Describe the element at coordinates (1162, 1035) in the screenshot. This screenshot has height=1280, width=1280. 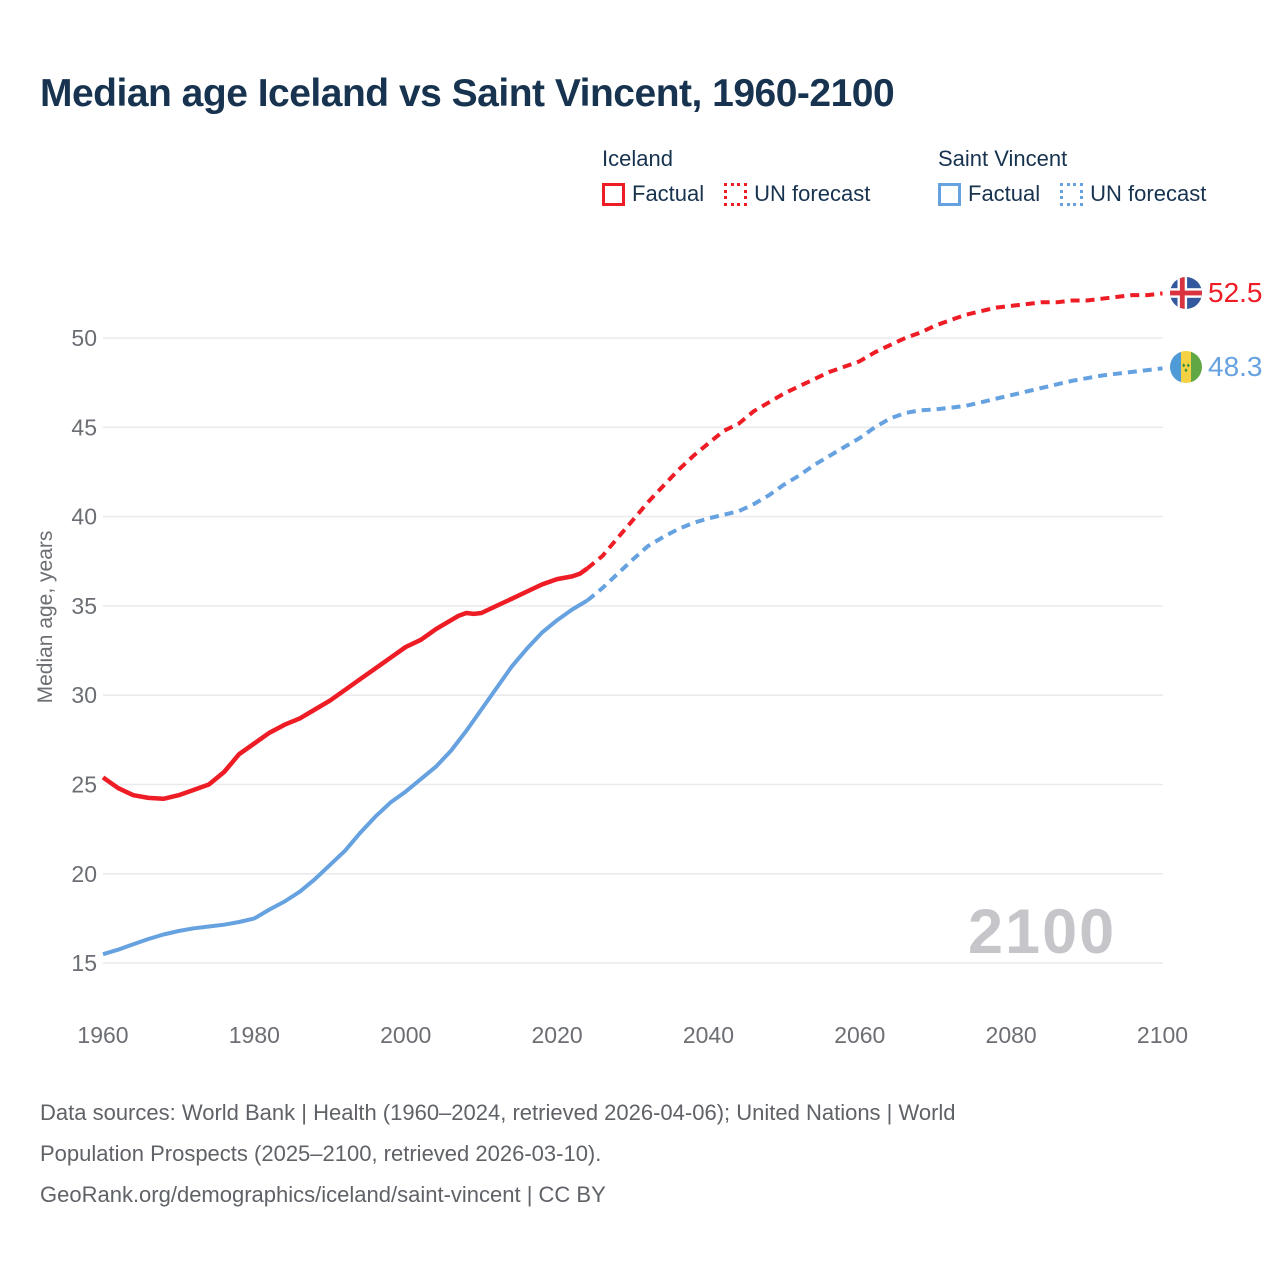
I see `x-tick-label: 2100` at that location.